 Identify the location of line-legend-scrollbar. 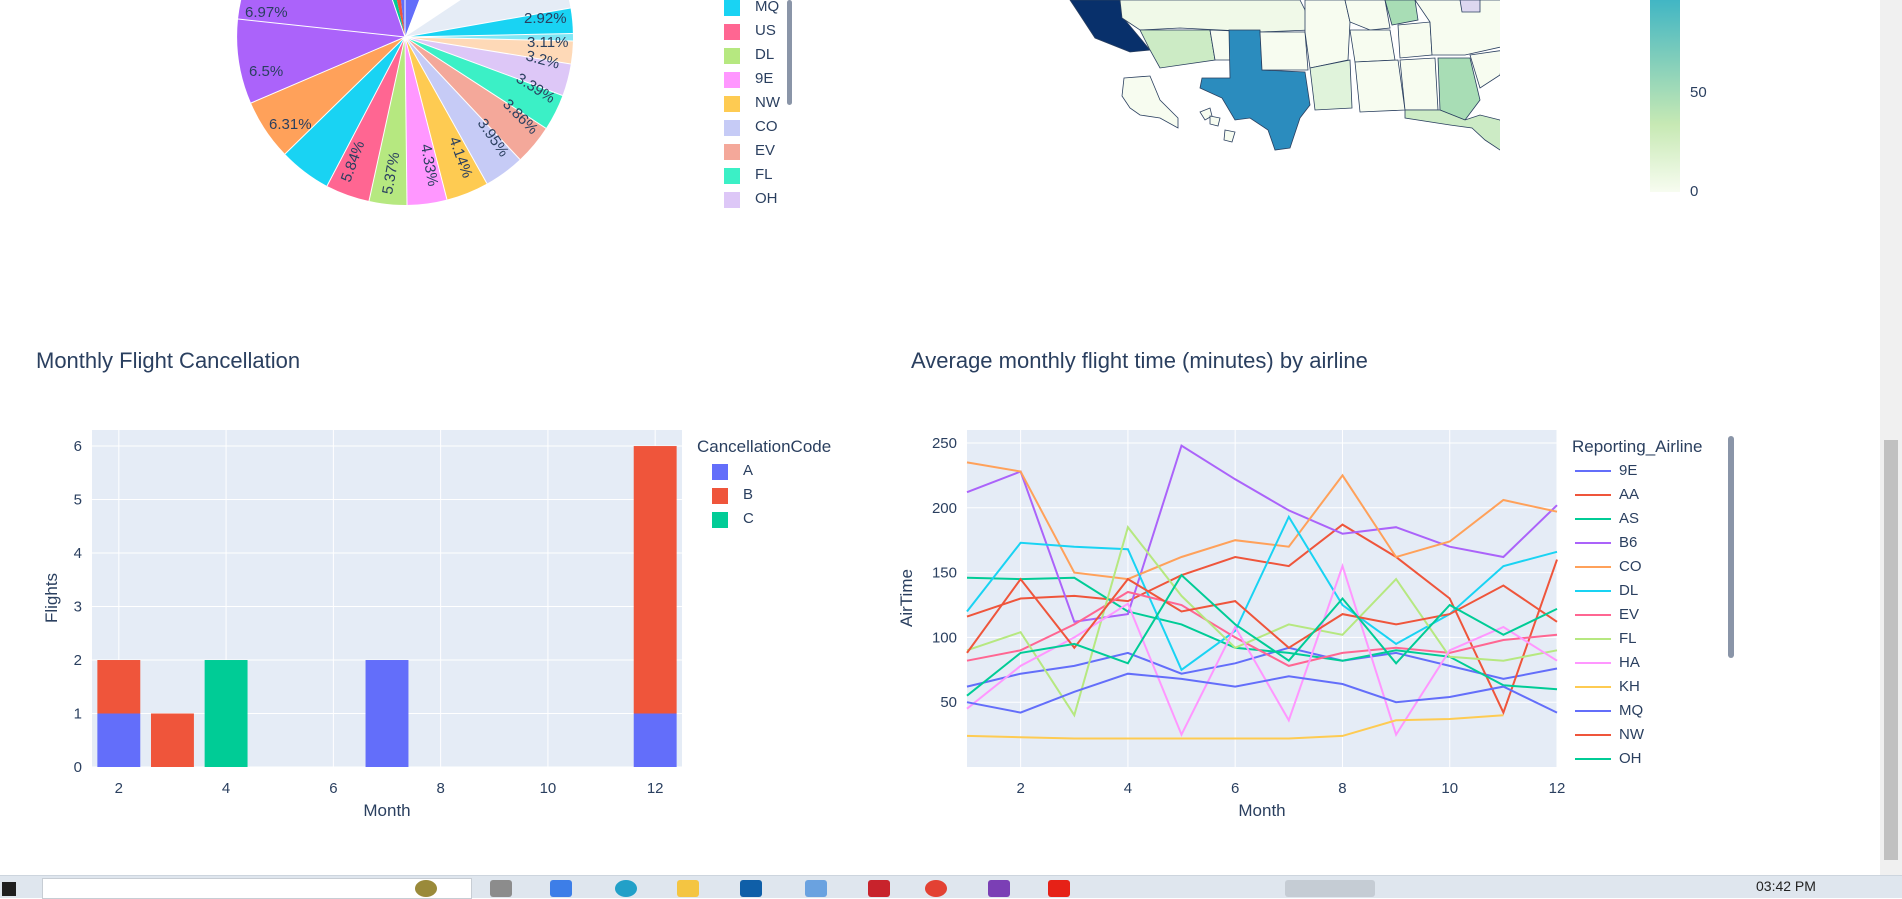
(1731, 547).